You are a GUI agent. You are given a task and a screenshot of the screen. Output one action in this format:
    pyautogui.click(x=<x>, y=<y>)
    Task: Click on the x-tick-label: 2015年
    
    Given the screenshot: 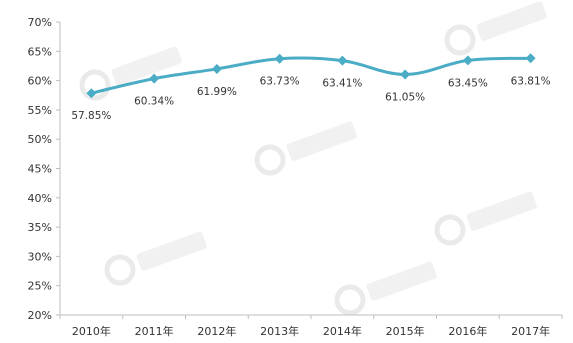 What is the action you would take?
    pyautogui.click(x=405, y=331)
    